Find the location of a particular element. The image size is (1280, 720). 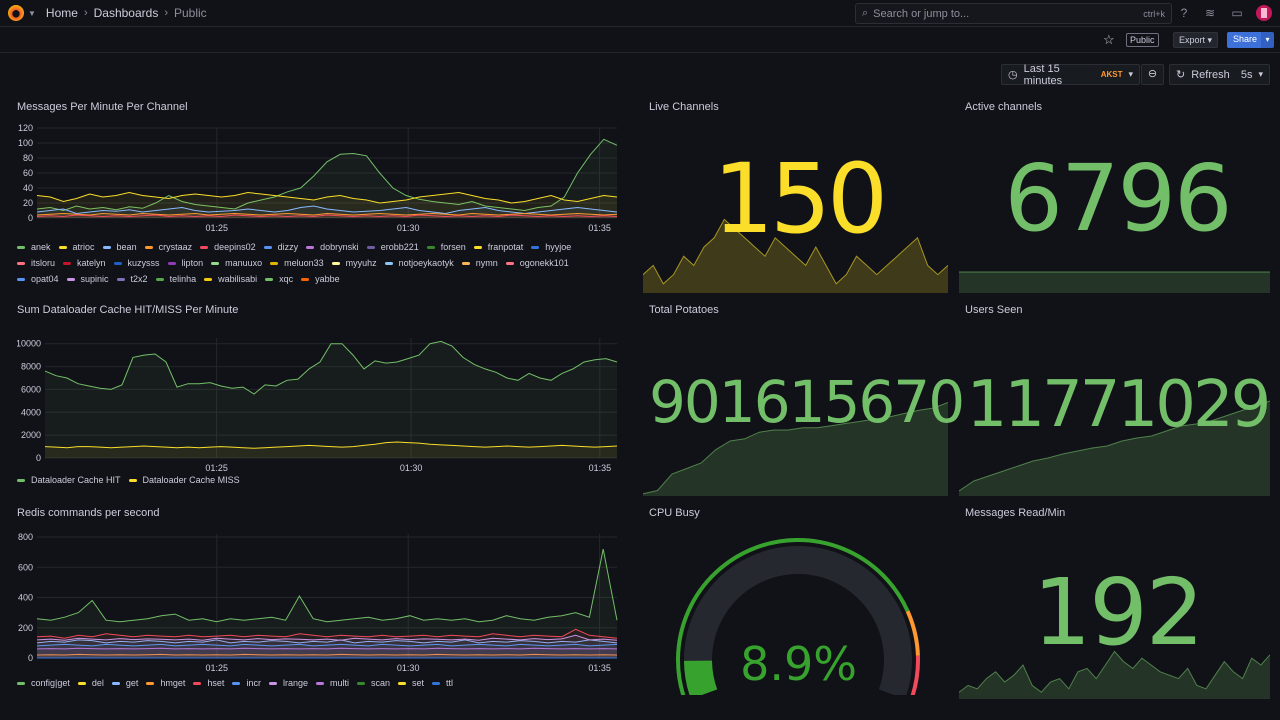

legend-item: hyyjoe is located at coordinates (551, 247).